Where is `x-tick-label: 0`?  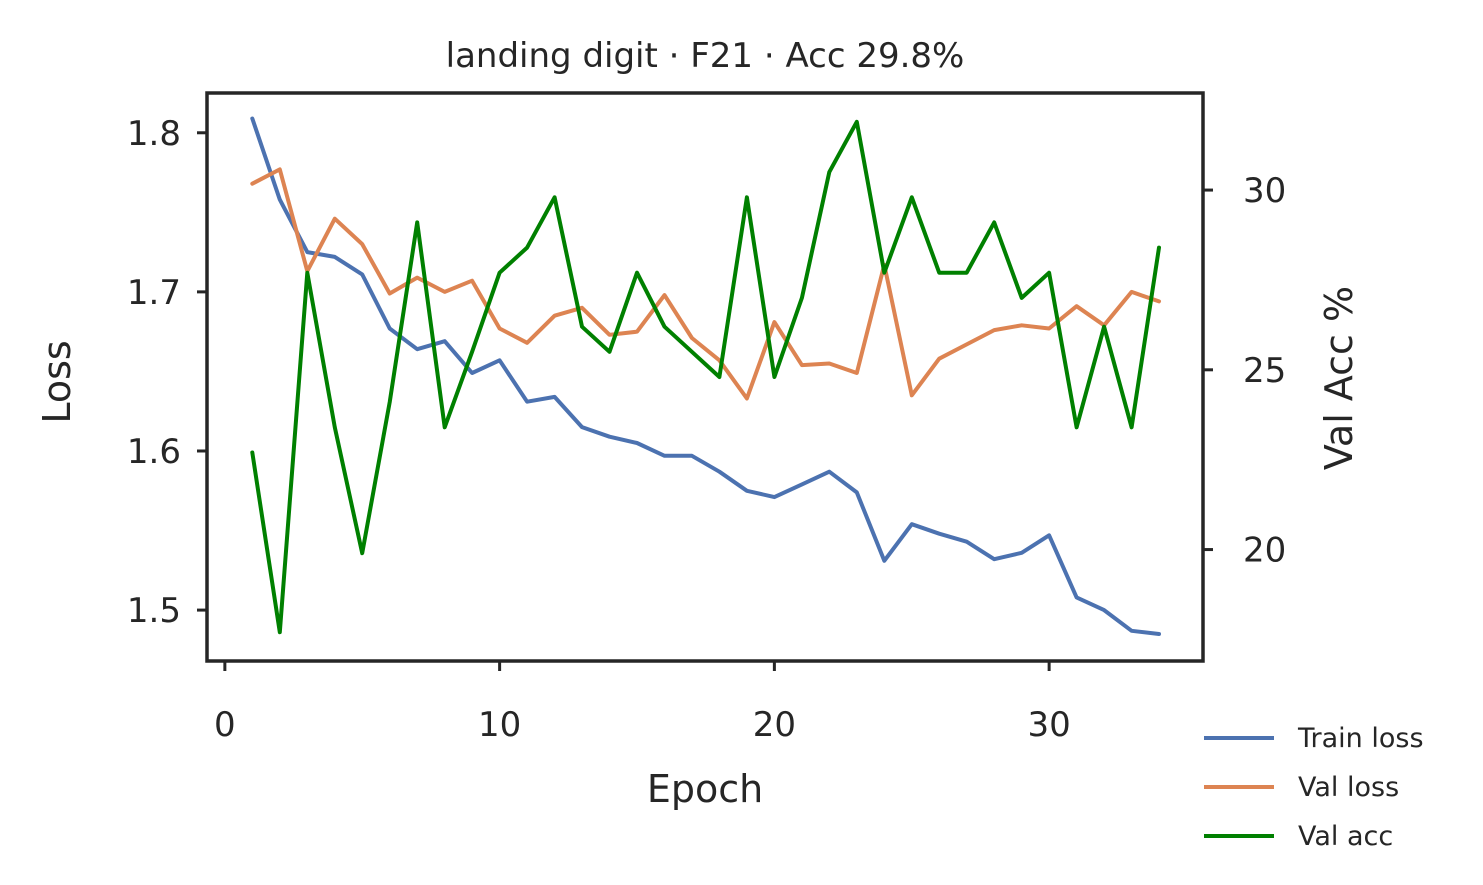 x-tick-label: 0 is located at coordinates (225, 725).